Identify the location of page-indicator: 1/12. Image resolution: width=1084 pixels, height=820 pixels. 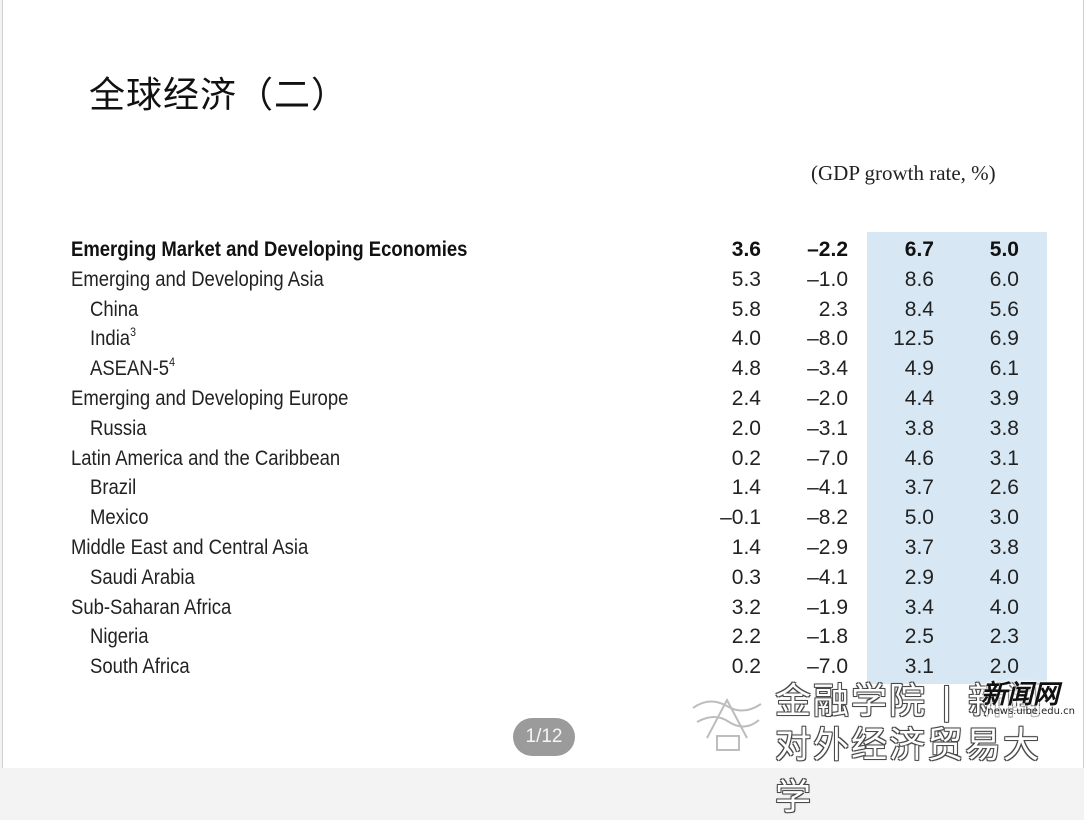
(544, 737).